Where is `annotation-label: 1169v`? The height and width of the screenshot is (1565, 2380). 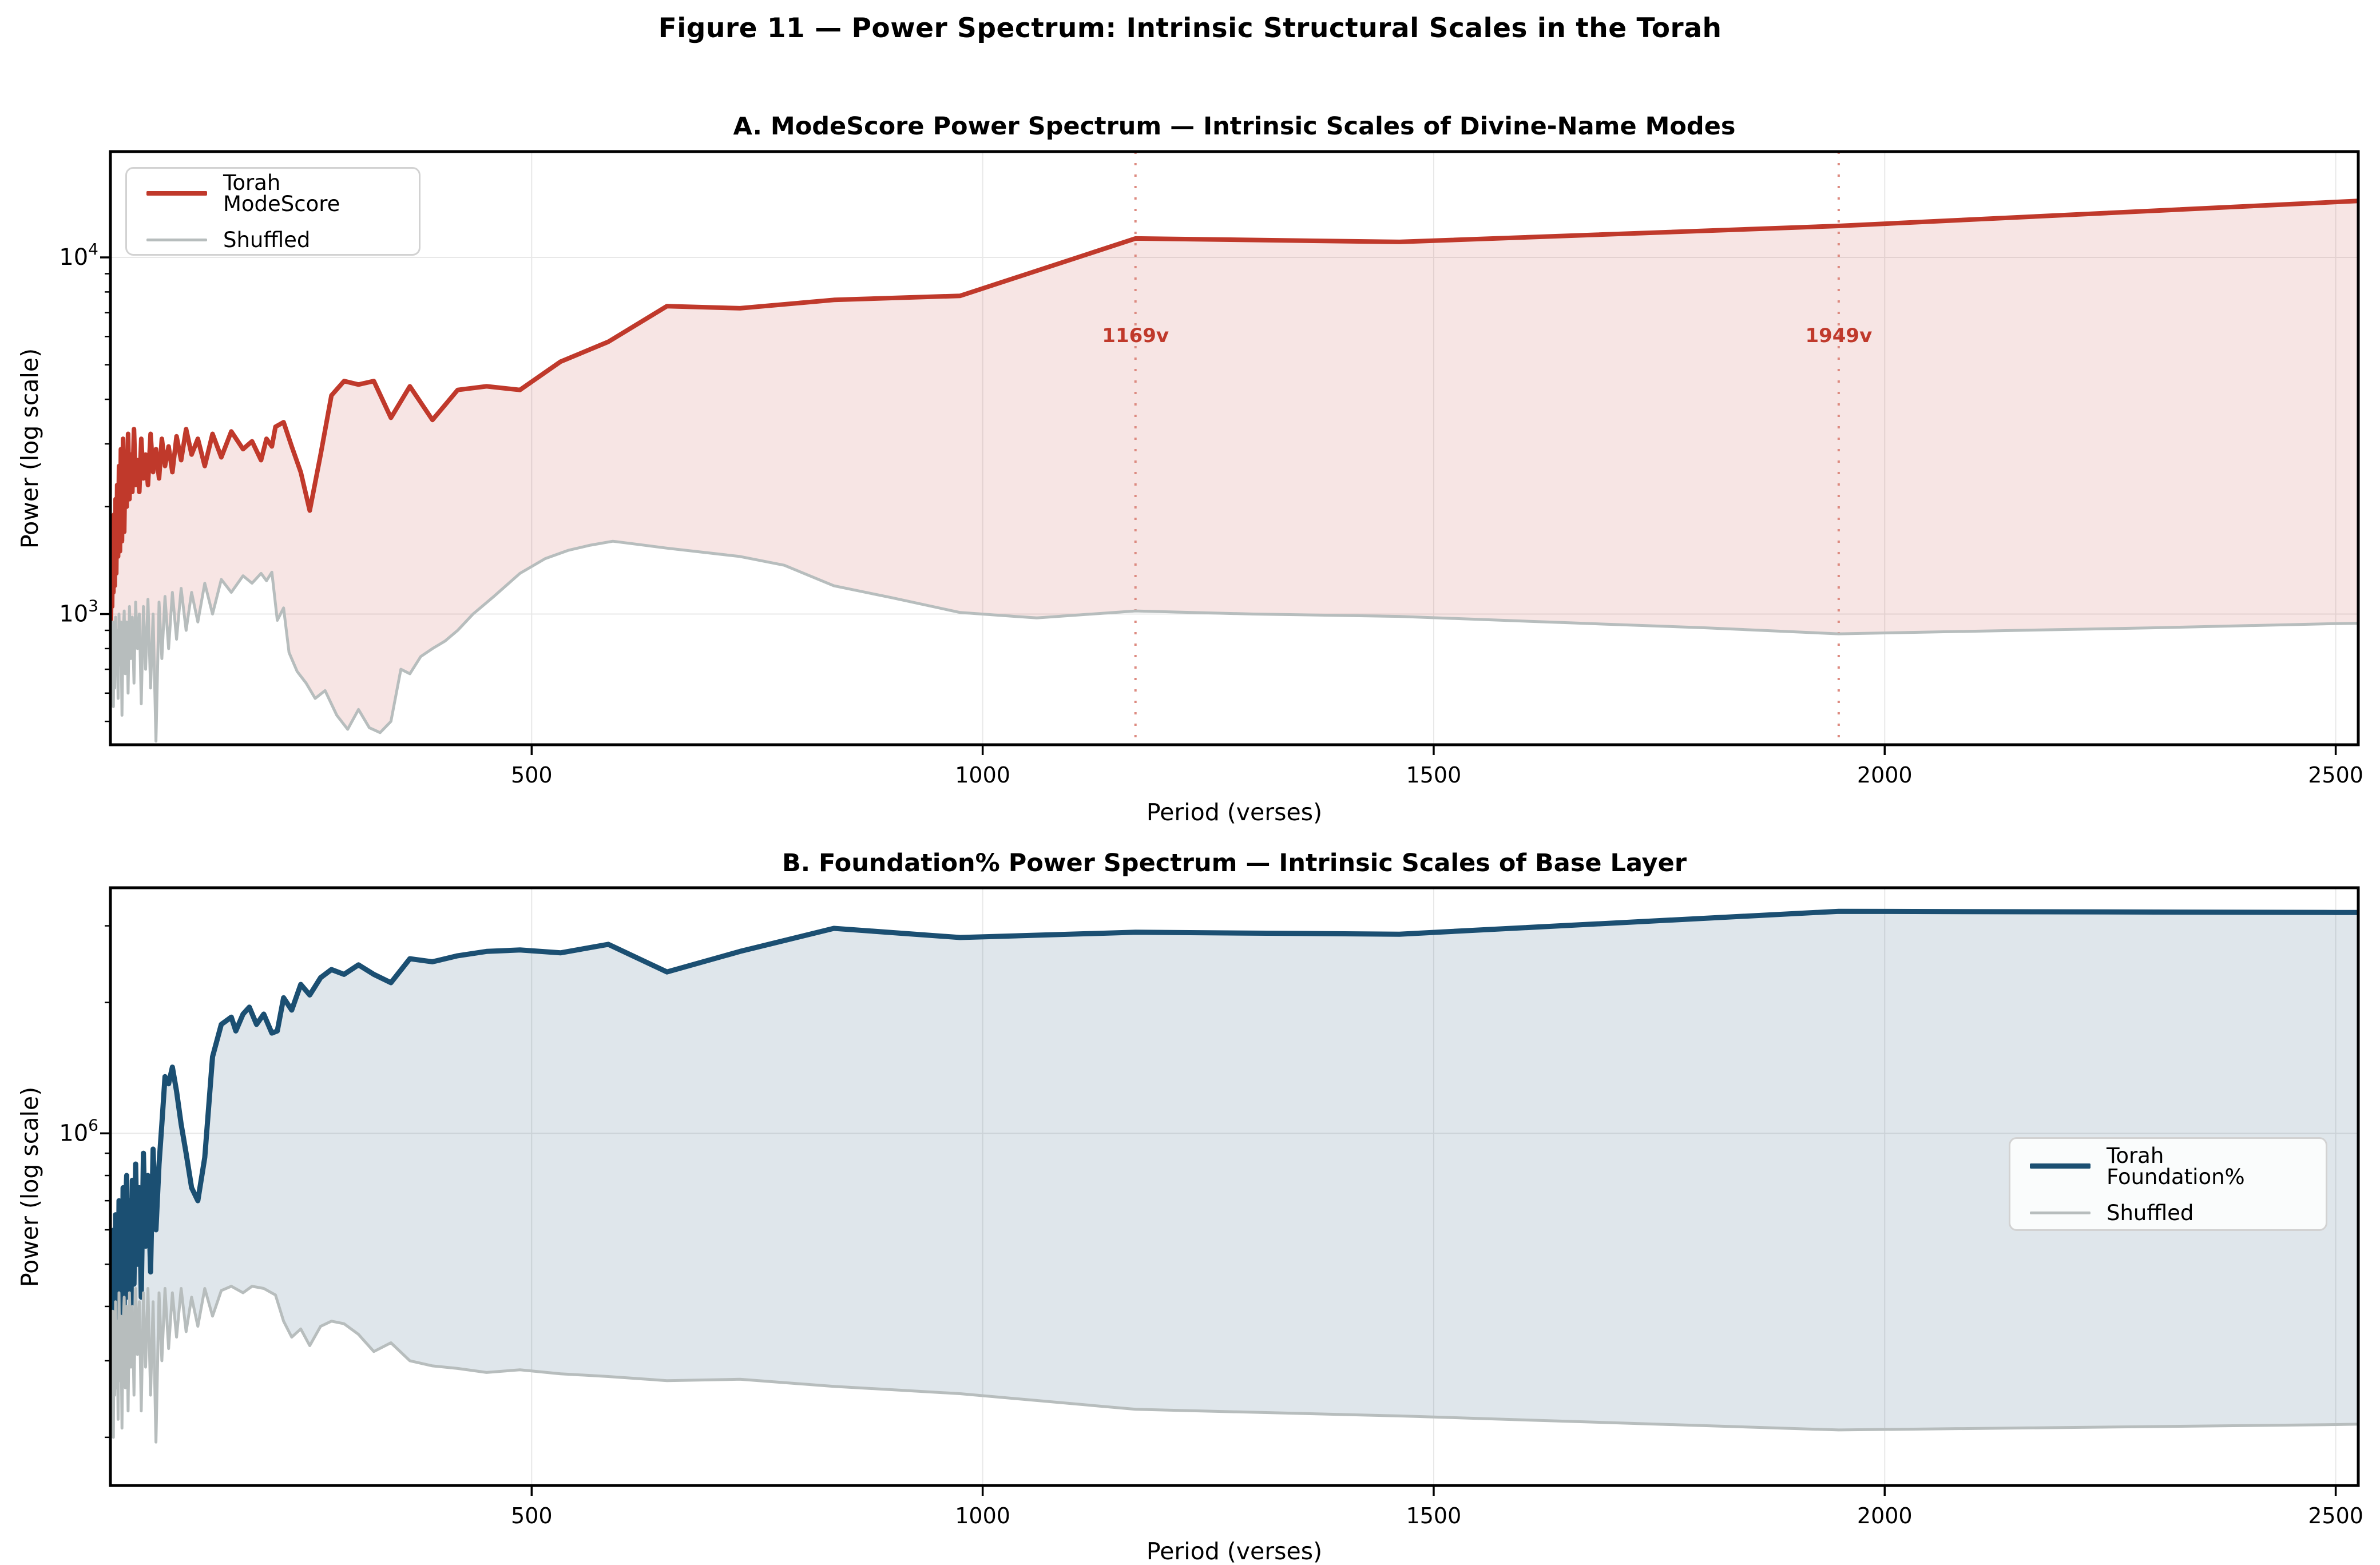
annotation-label: 1169v is located at coordinates (1135, 336).